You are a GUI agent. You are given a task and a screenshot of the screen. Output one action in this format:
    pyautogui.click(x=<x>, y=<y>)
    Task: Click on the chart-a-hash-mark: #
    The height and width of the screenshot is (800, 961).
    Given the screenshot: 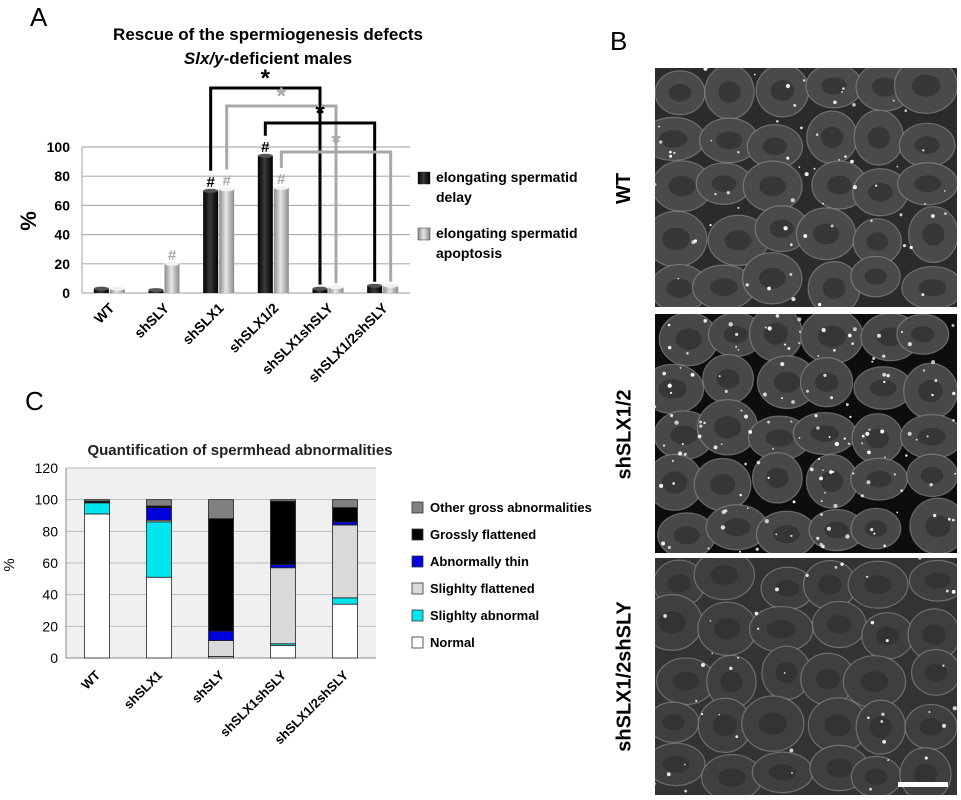 What is the action you would take?
    pyautogui.click(x=265, y=147)
    